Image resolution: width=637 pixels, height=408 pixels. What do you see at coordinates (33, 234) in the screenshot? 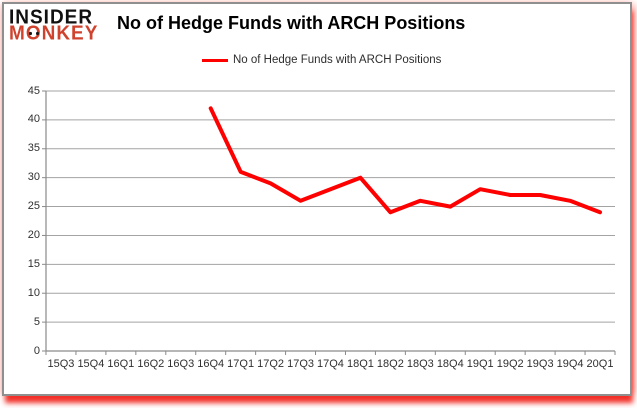
I see `y-tick-label: 20` at bounding box center [33, 234].